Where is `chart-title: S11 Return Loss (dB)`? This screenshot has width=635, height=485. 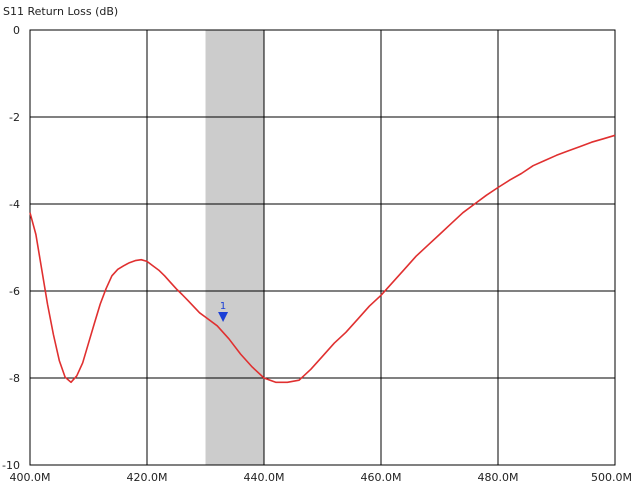
chart-title: S11 Return Loss (dB) is located at coordinates (60, 11).